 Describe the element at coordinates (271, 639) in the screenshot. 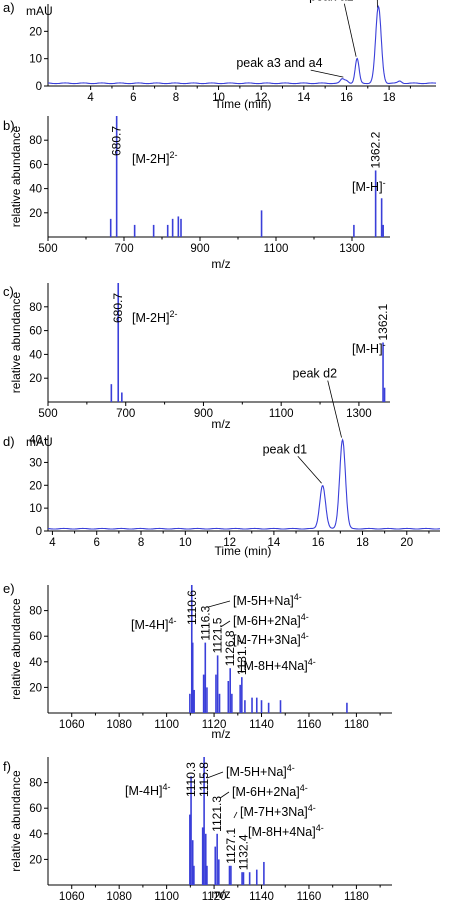

I see `ion-label: [M-7H+3Na]4-` at that location.